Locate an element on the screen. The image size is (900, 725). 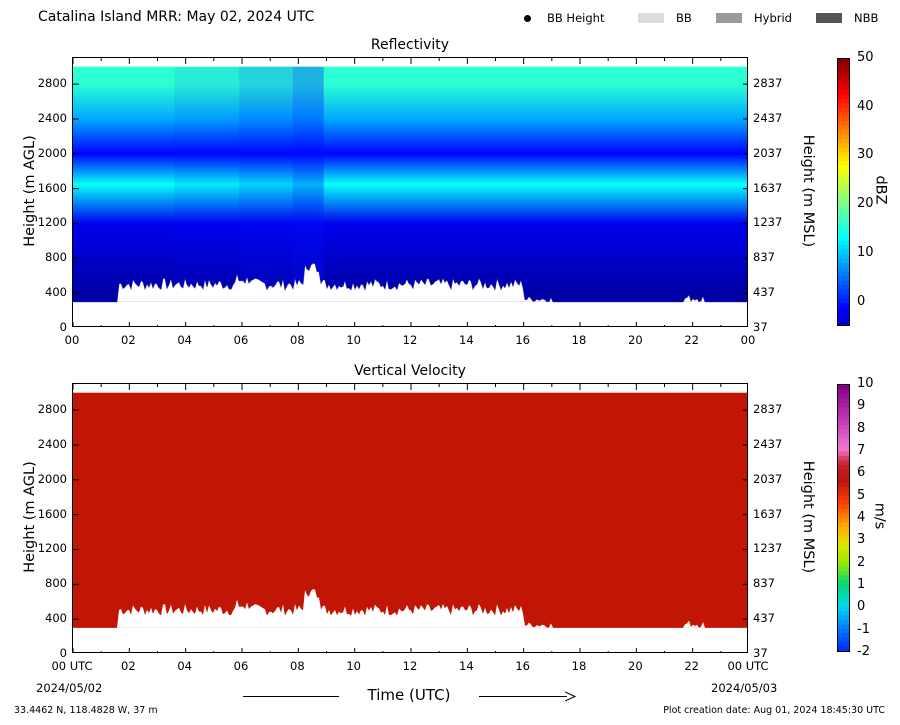
y-tick-label-right: 37 is located at coordinates (760, 327).